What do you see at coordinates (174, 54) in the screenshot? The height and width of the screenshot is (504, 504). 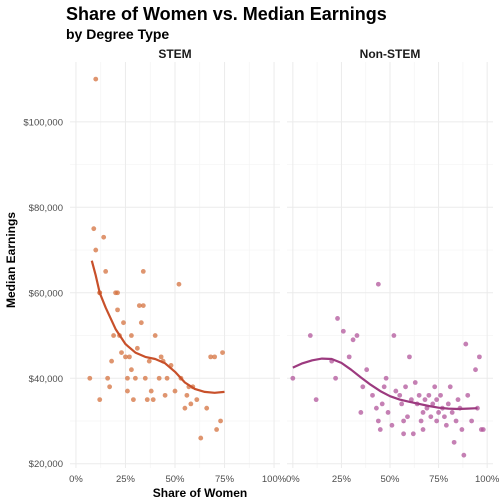 I see `facet-label-stem: STEM` at bounding box center [174, 54].